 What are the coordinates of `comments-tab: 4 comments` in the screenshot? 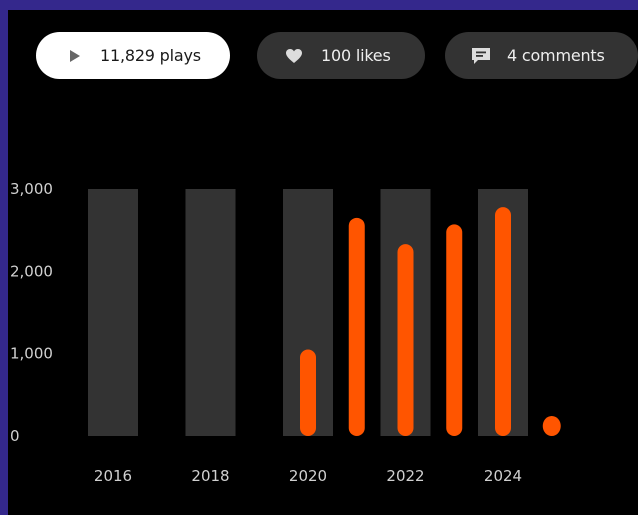 It's located at (541, 55).